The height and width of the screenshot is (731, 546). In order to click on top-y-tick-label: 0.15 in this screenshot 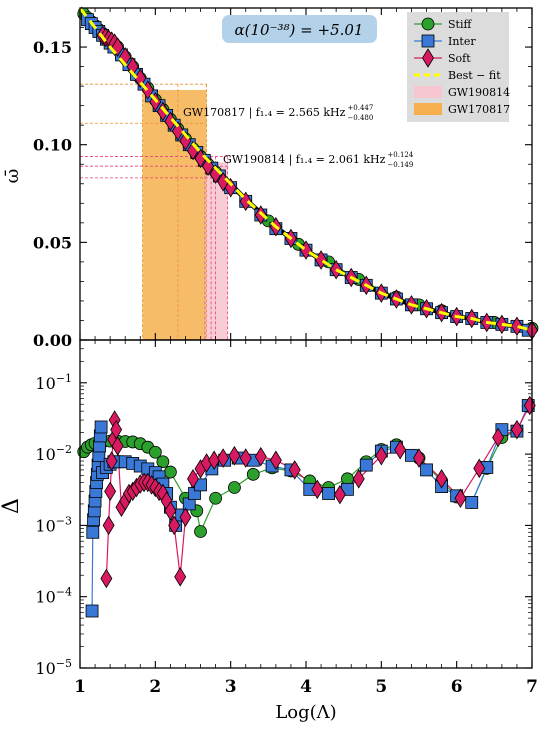, I will do `click(52, 47)`.